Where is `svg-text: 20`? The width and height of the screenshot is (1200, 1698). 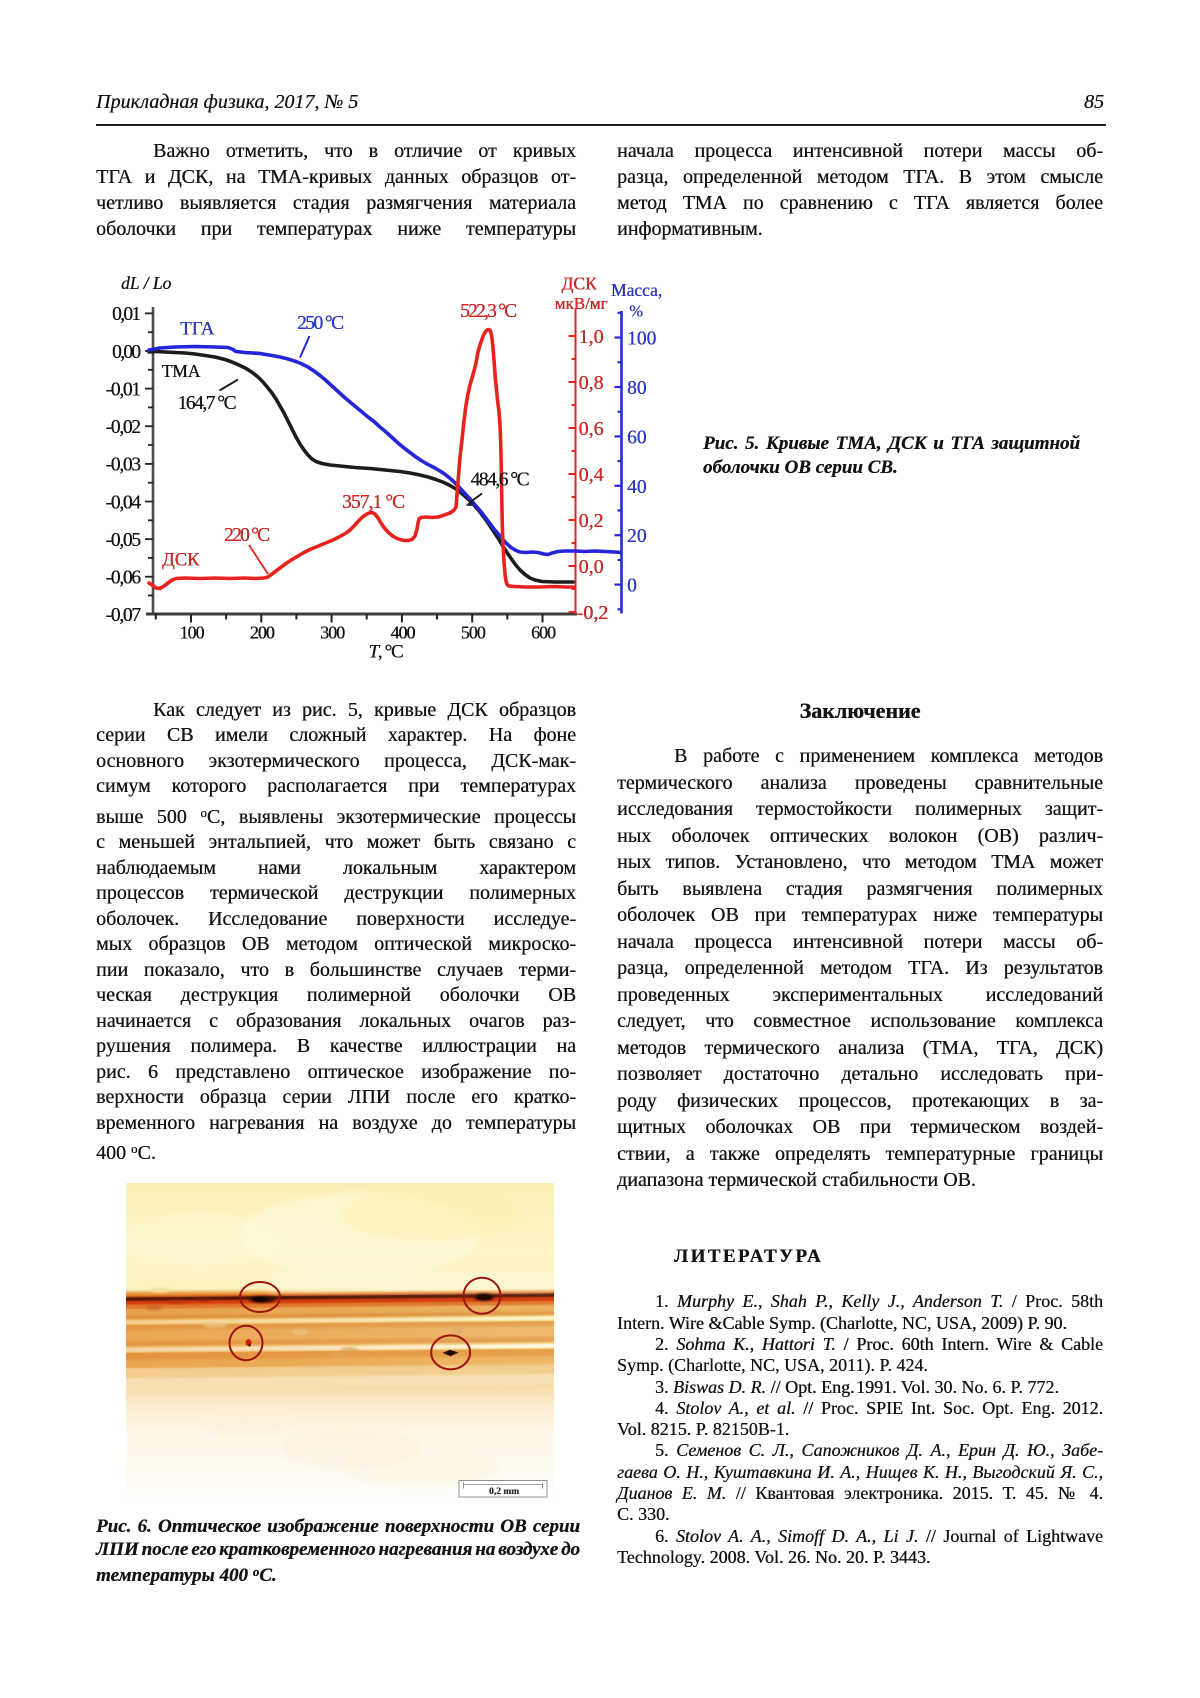 svg-text: 20 is located at coordinates (637, 536).